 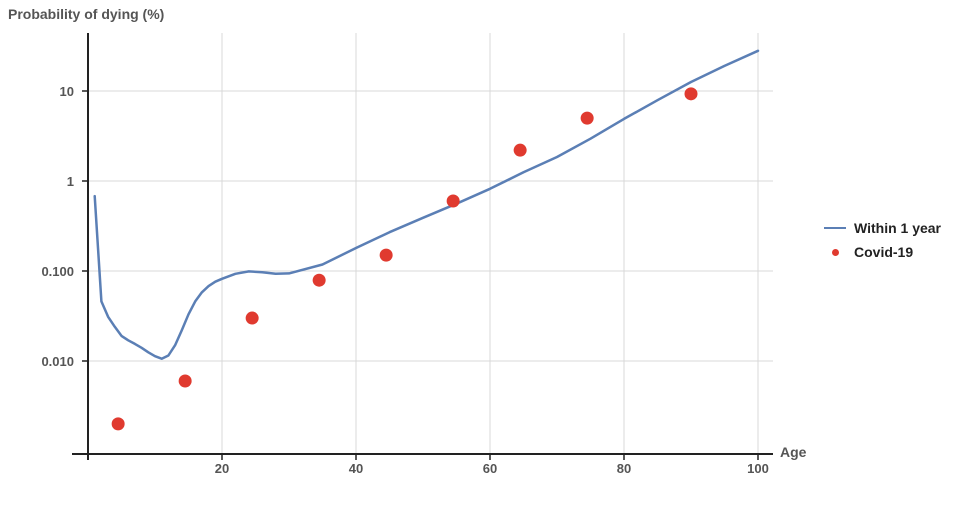 I want to click on y-tick-label: 0.100, so click(x=57, y=271).